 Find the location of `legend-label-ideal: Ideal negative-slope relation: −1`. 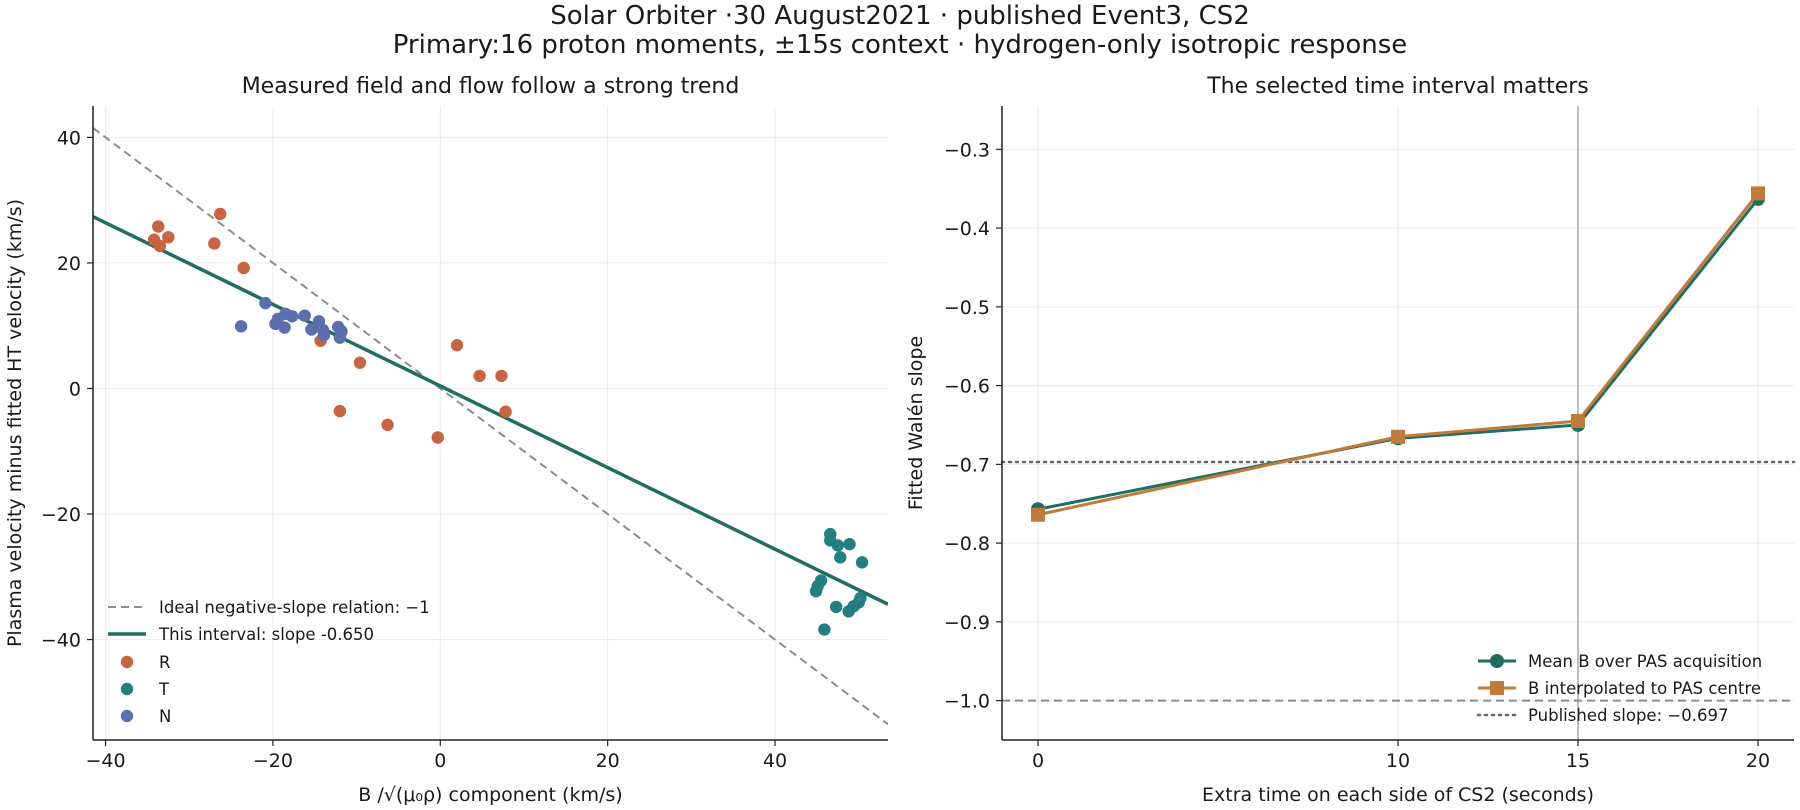

legend-label-ideal: Ideal negative-slope relation: −1 is located at coordinates (294, 607).